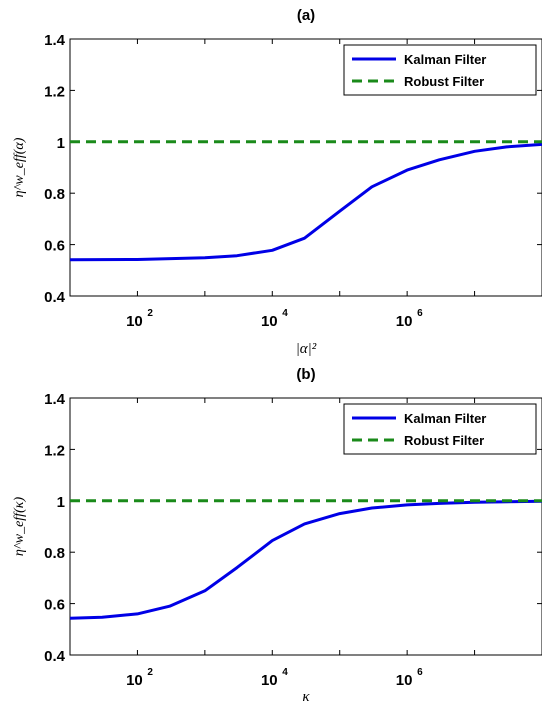 This screenshot has width=542, height=707. I want to click on x-axis-label: κ, so click(306, 697).